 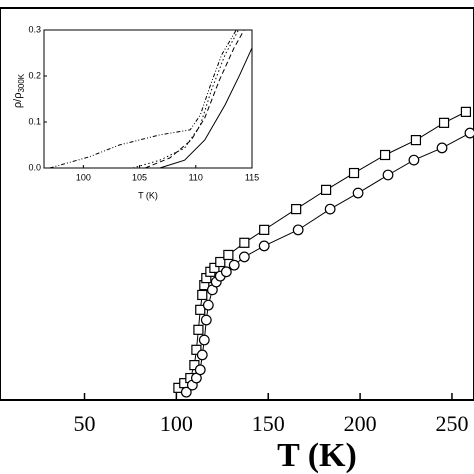 I want to click on inset-background, so click(x=148, y=99).